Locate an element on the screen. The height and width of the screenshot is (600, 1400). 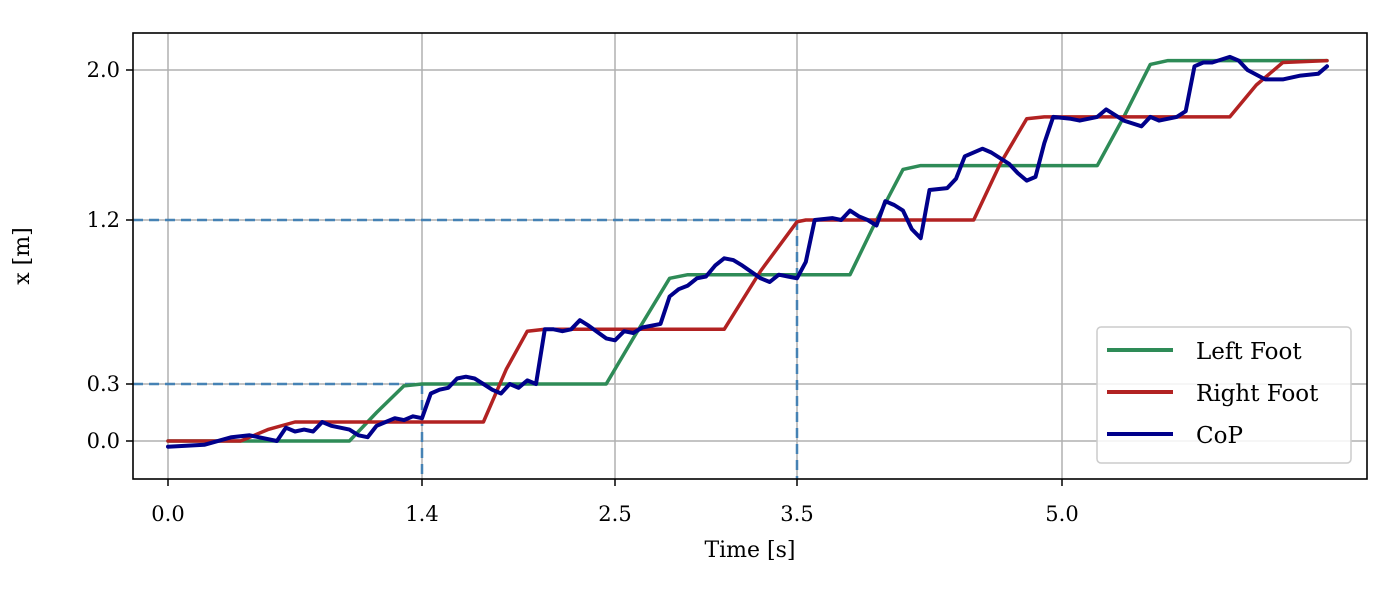
x-tick-label: 5.0 is located at coordinates (1061, 514).